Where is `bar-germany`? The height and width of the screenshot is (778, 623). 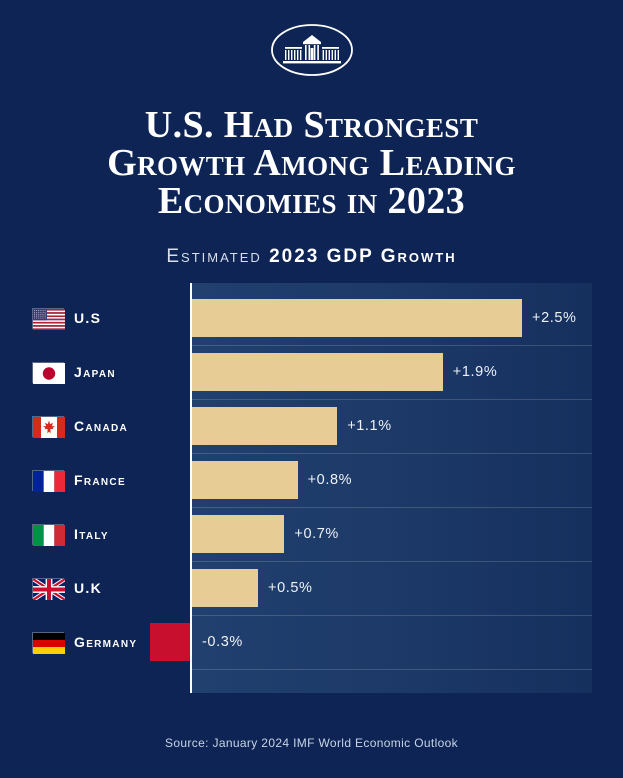 bar-germany is located at coordinates (170, 642).